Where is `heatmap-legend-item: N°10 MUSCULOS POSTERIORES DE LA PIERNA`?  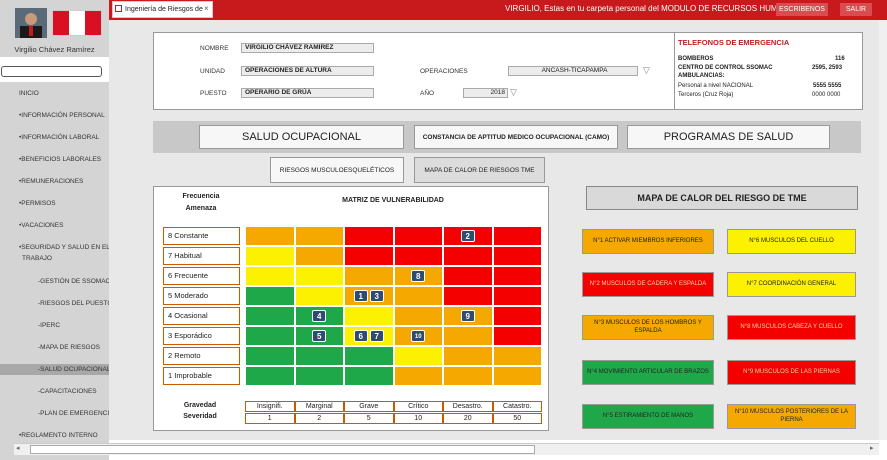
heatmap-legend-item: N°10 MUSCULOS POSTERIORES DE LA PIERNA is located at coordinates (791, 416).